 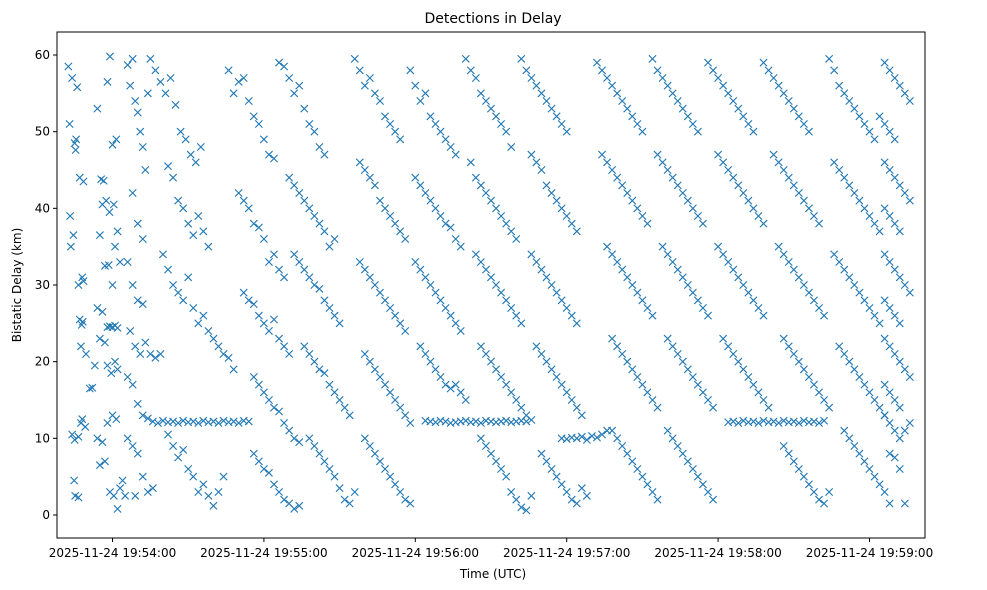 I want to click on x-tick-label: 2025-11-24 19:57:00, so click(x=566, y=553).